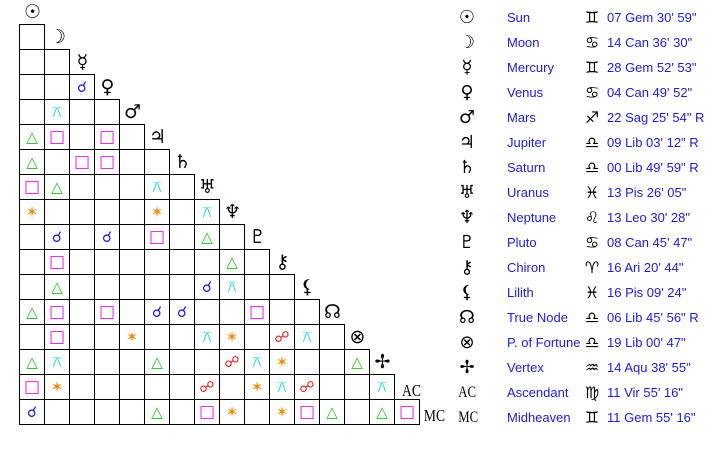 This screenshot has height=450, width=705. Describe the element at coordinates (649, 367) in the screenshot. I see `planet-position: 14 Aqu 38' 55"` at that location.